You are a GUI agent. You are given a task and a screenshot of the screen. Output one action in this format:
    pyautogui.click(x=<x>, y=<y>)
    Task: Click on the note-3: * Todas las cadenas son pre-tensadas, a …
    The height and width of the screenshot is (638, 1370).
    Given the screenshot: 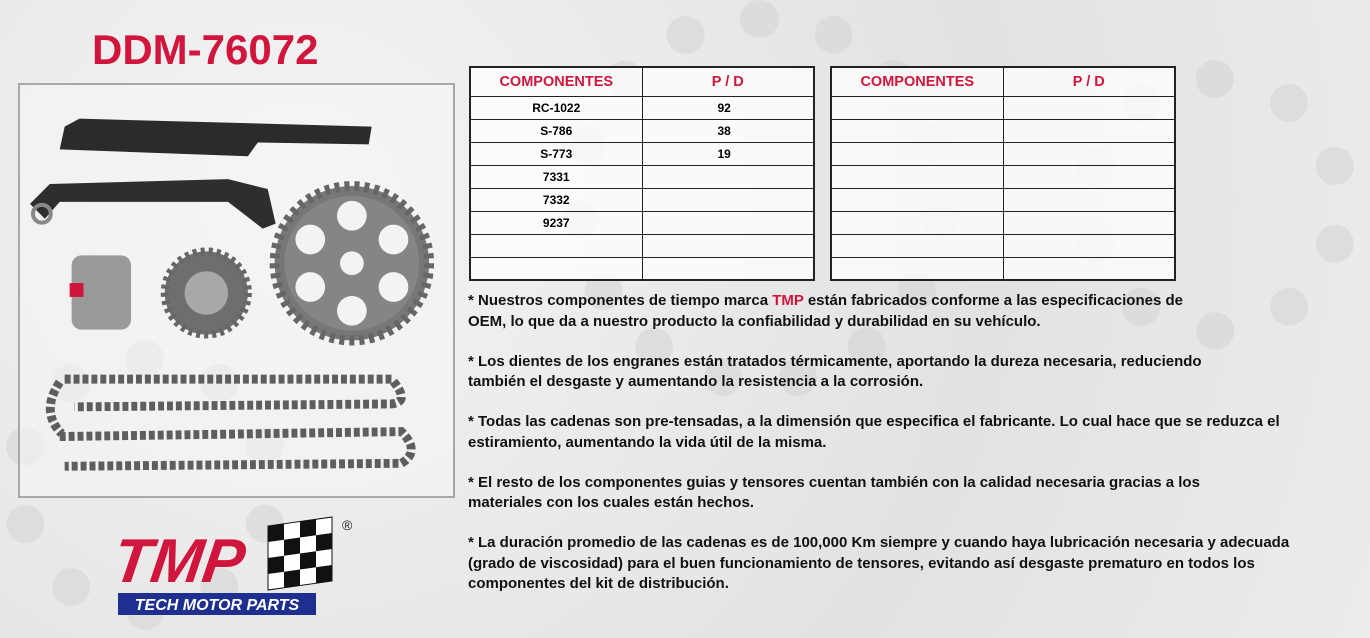 What is the action you would take?
    pyautogui.click(x=874, y=432)
    